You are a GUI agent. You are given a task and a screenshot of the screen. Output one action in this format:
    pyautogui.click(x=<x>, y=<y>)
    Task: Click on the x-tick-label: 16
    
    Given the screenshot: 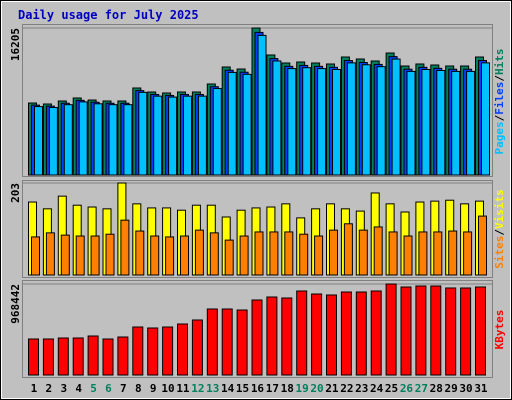 What is the action you would take?
    pyautogui.click(x=258, y=388)
    